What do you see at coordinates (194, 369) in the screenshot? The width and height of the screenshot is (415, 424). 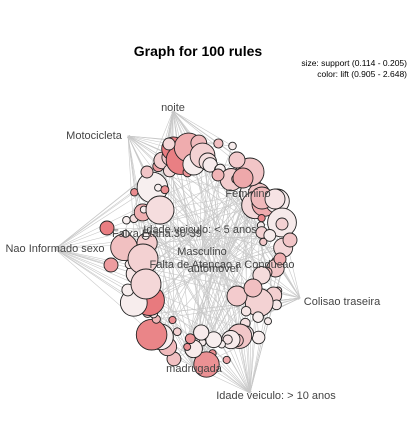 I see `item-label-madrugada: madrugada` at bounding box center [194, 369].